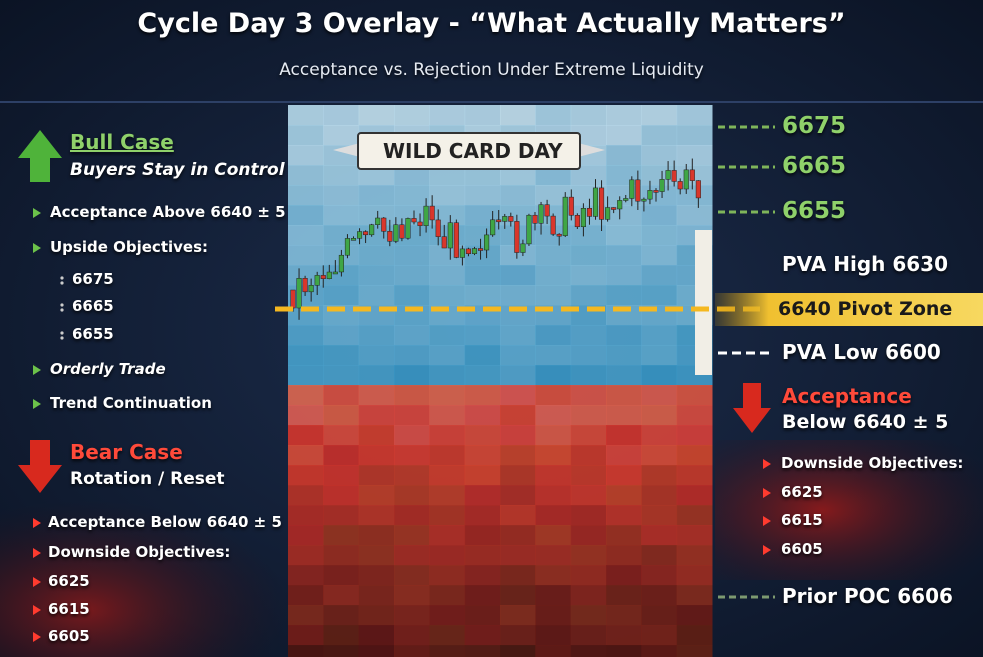 The image size is (983, 657). I want to click on bull-item: Acceptance Above 6640 ± 5, so click(168, 212).